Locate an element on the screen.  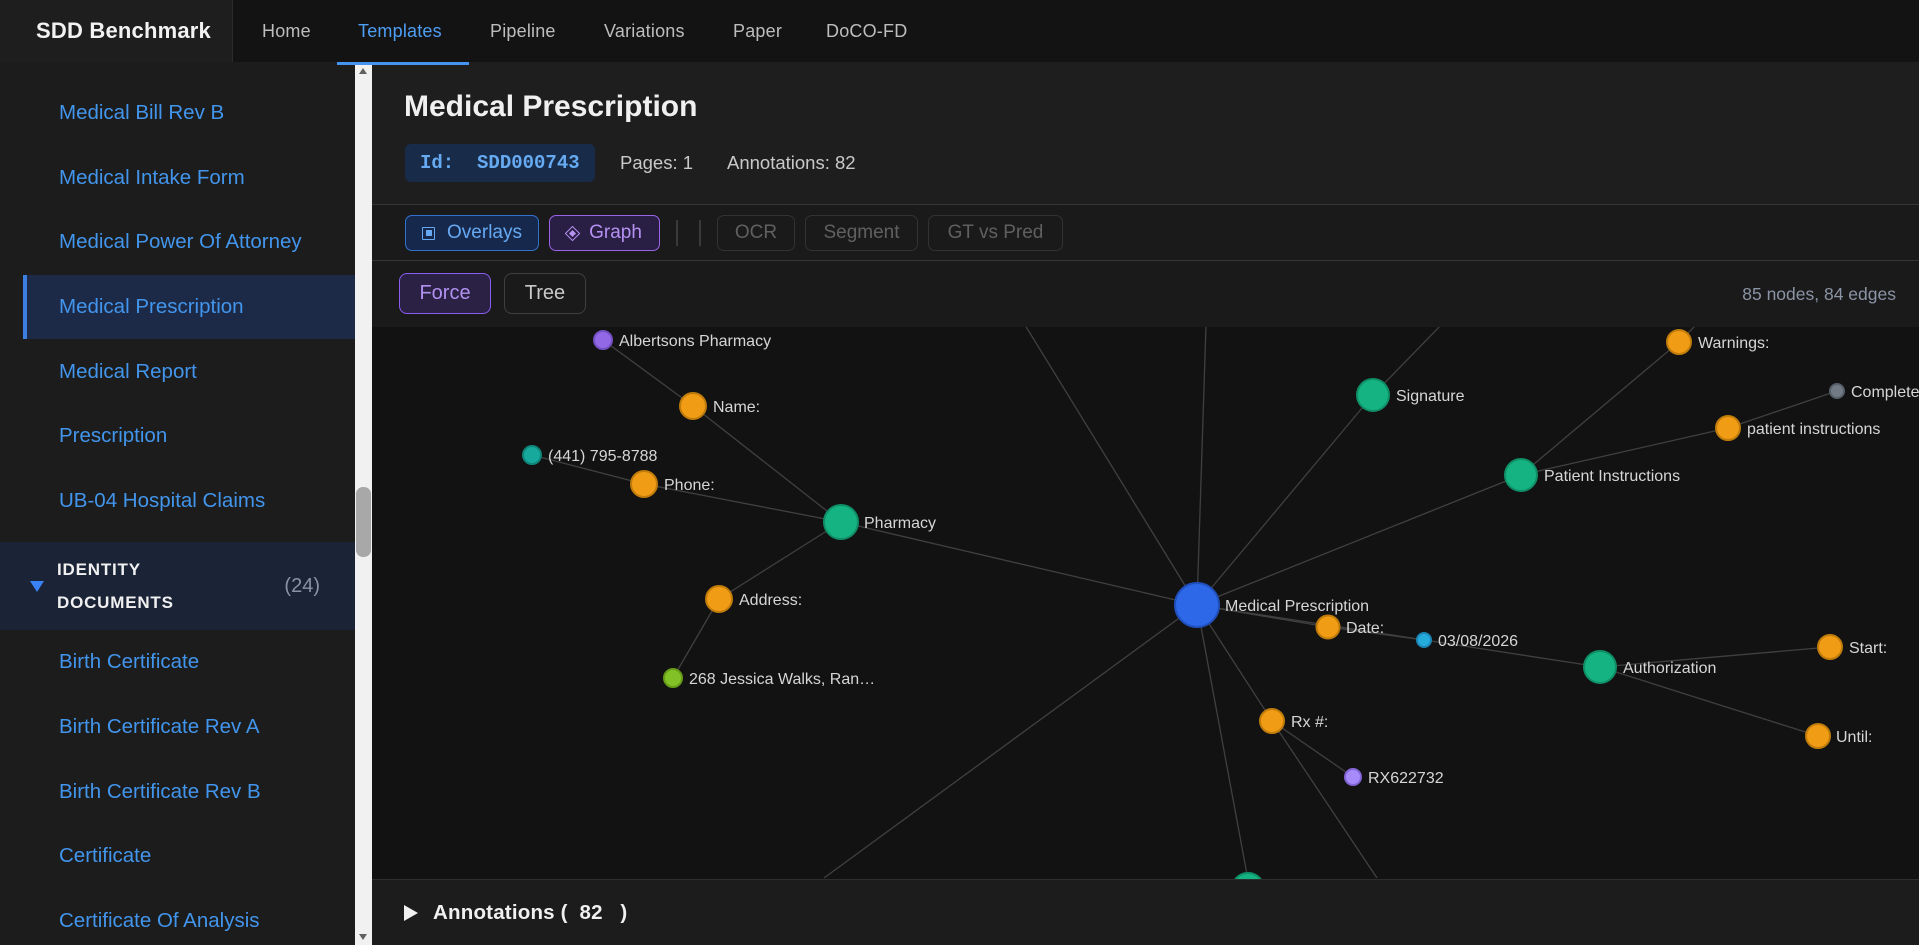
svg-text: Medical Prescription is located at coordinates (1297, 606).